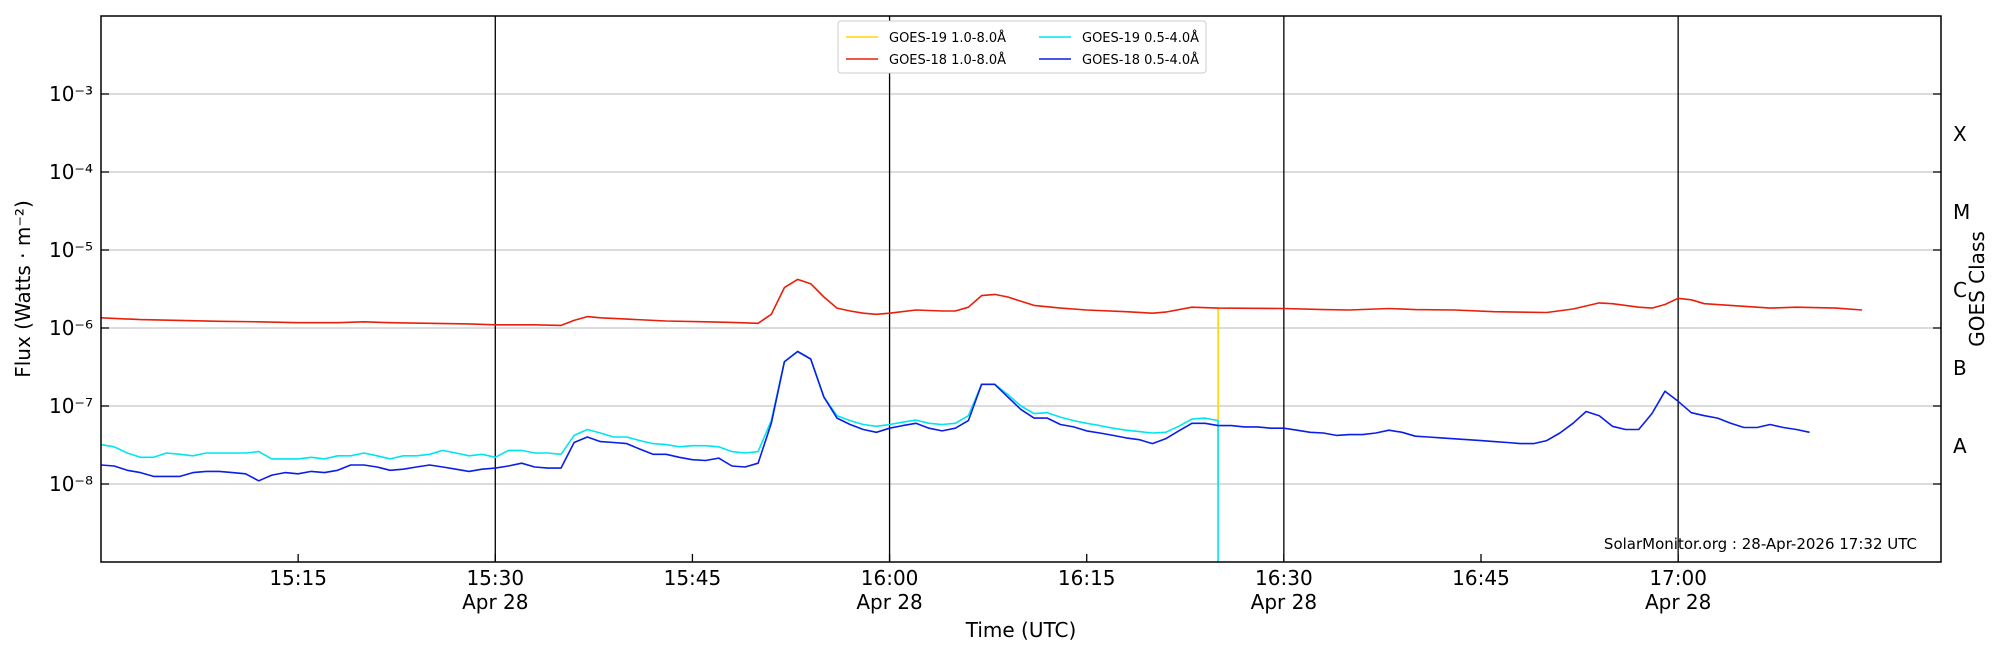 This screenshot has height=650, width=2000. I want to click on legend-label-2: GOES-18 1.0-8.0Å, so click(947, 60).